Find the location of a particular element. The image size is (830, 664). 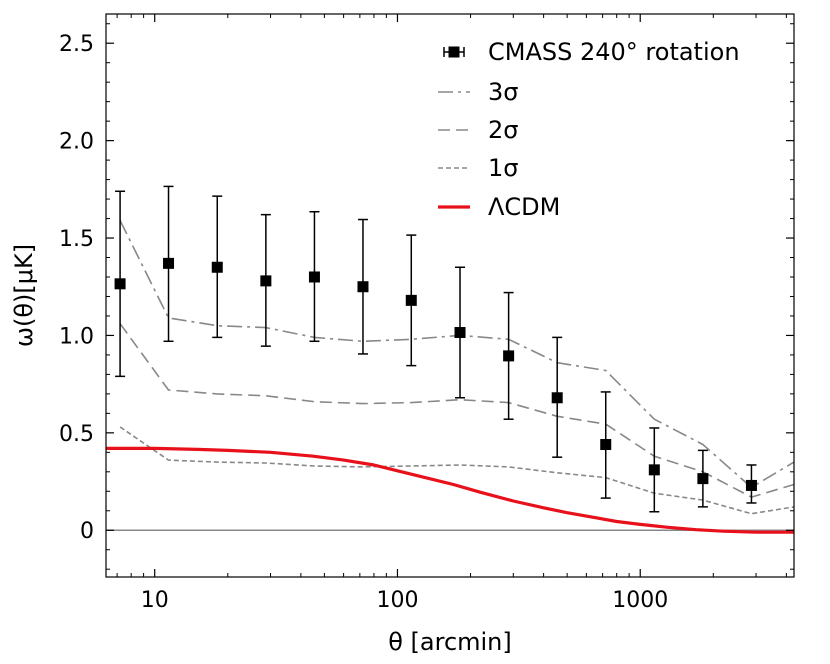

legend: CMASS 240° rotation 3σ 2σ 1σ ΛCDM is located at coordinates (589, 129).